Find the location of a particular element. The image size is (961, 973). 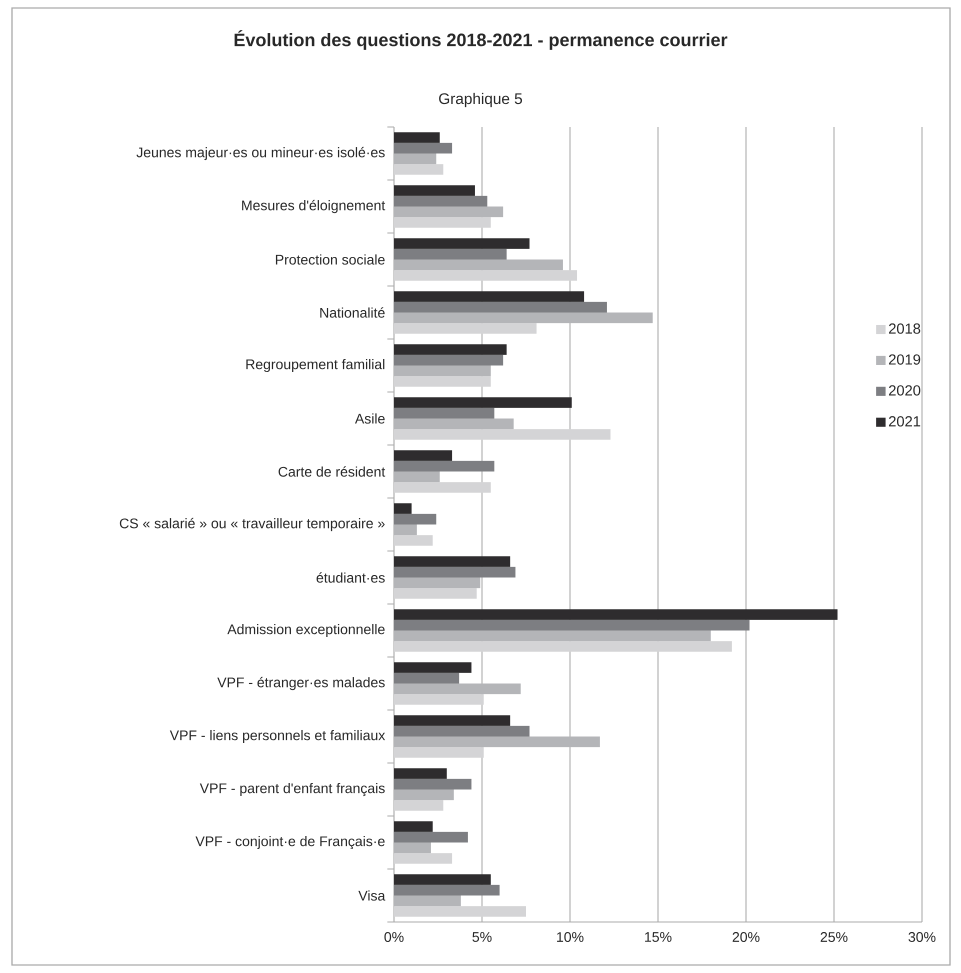

legend-label: 2021 is located at coordinates (904, 421).